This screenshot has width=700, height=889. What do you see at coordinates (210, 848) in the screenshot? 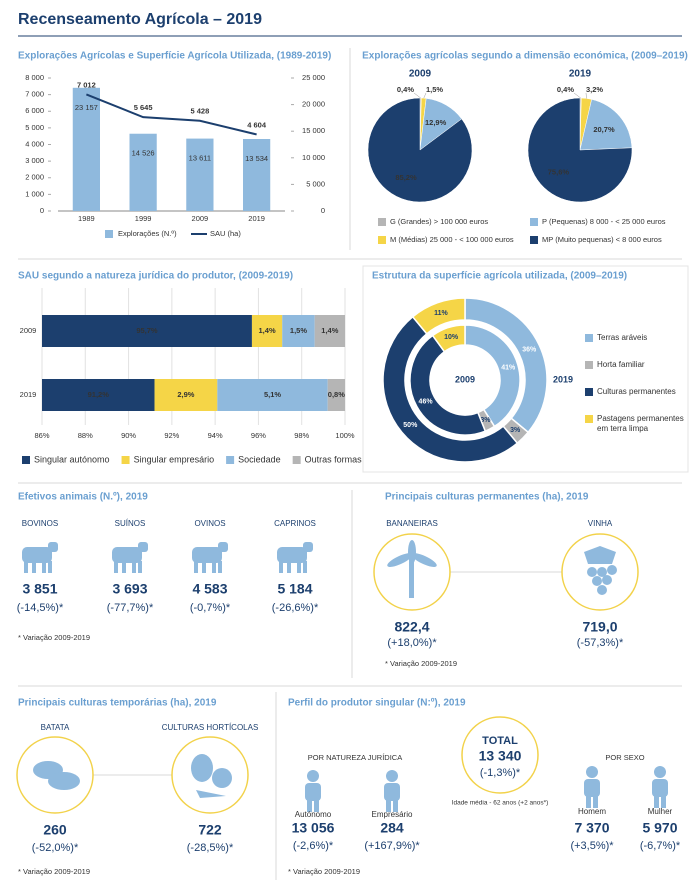
I see `item-change: (-28,5%)*` at bounding box center [210, 848].